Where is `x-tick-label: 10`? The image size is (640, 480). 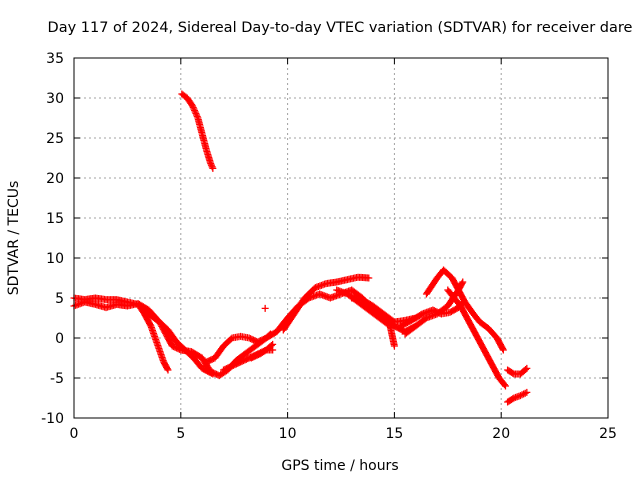 x-tick-label: 10 is located at coordinates (288, 434).